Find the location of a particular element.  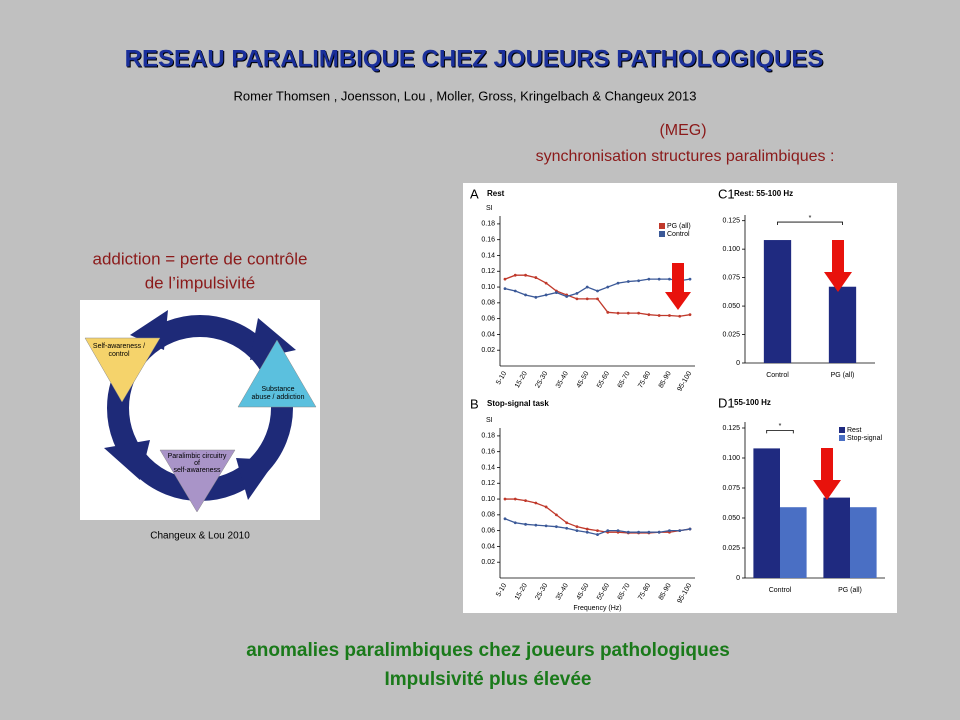

panel-letter: D1 is located at coordinates (726, 402).